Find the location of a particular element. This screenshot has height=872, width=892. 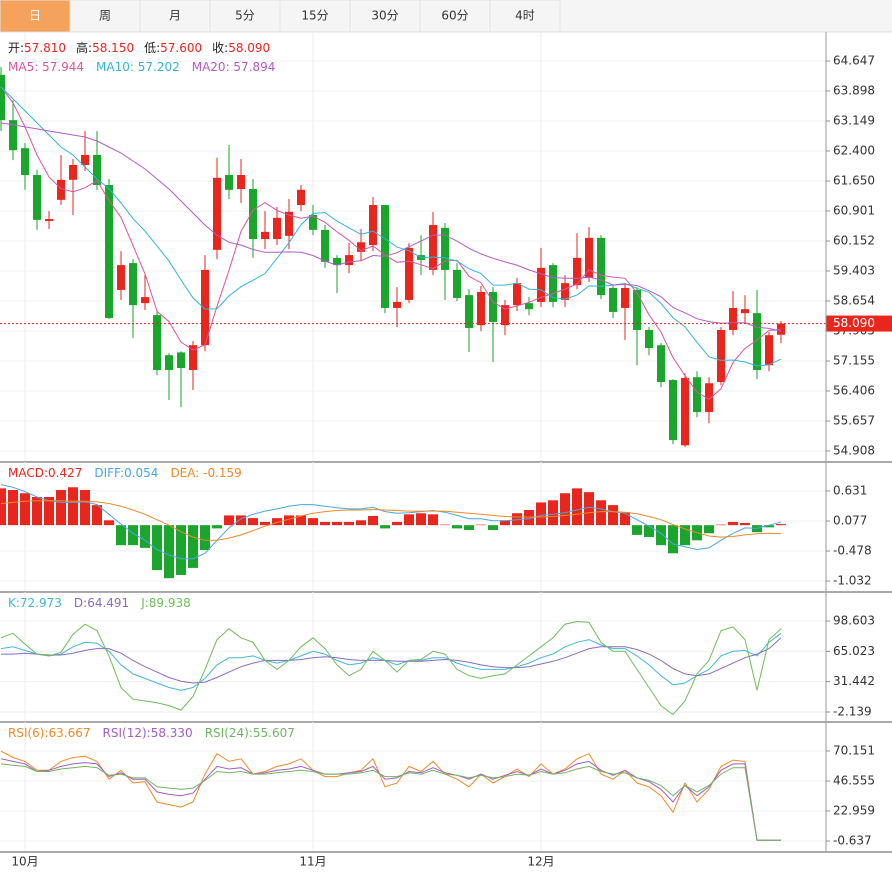

indicator-readout: K:72.973 is located at coordinates (35, 603).